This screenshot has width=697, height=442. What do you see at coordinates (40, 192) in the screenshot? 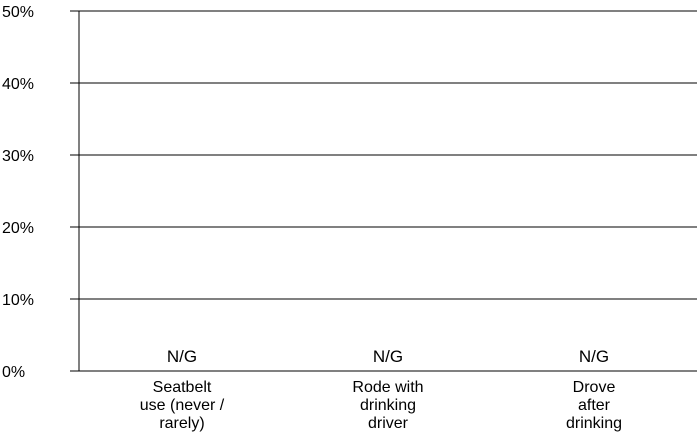
I see `y-axis-ticks: 0% 10% 20% 30% 40% 50%` at bounding box center [40, 192].